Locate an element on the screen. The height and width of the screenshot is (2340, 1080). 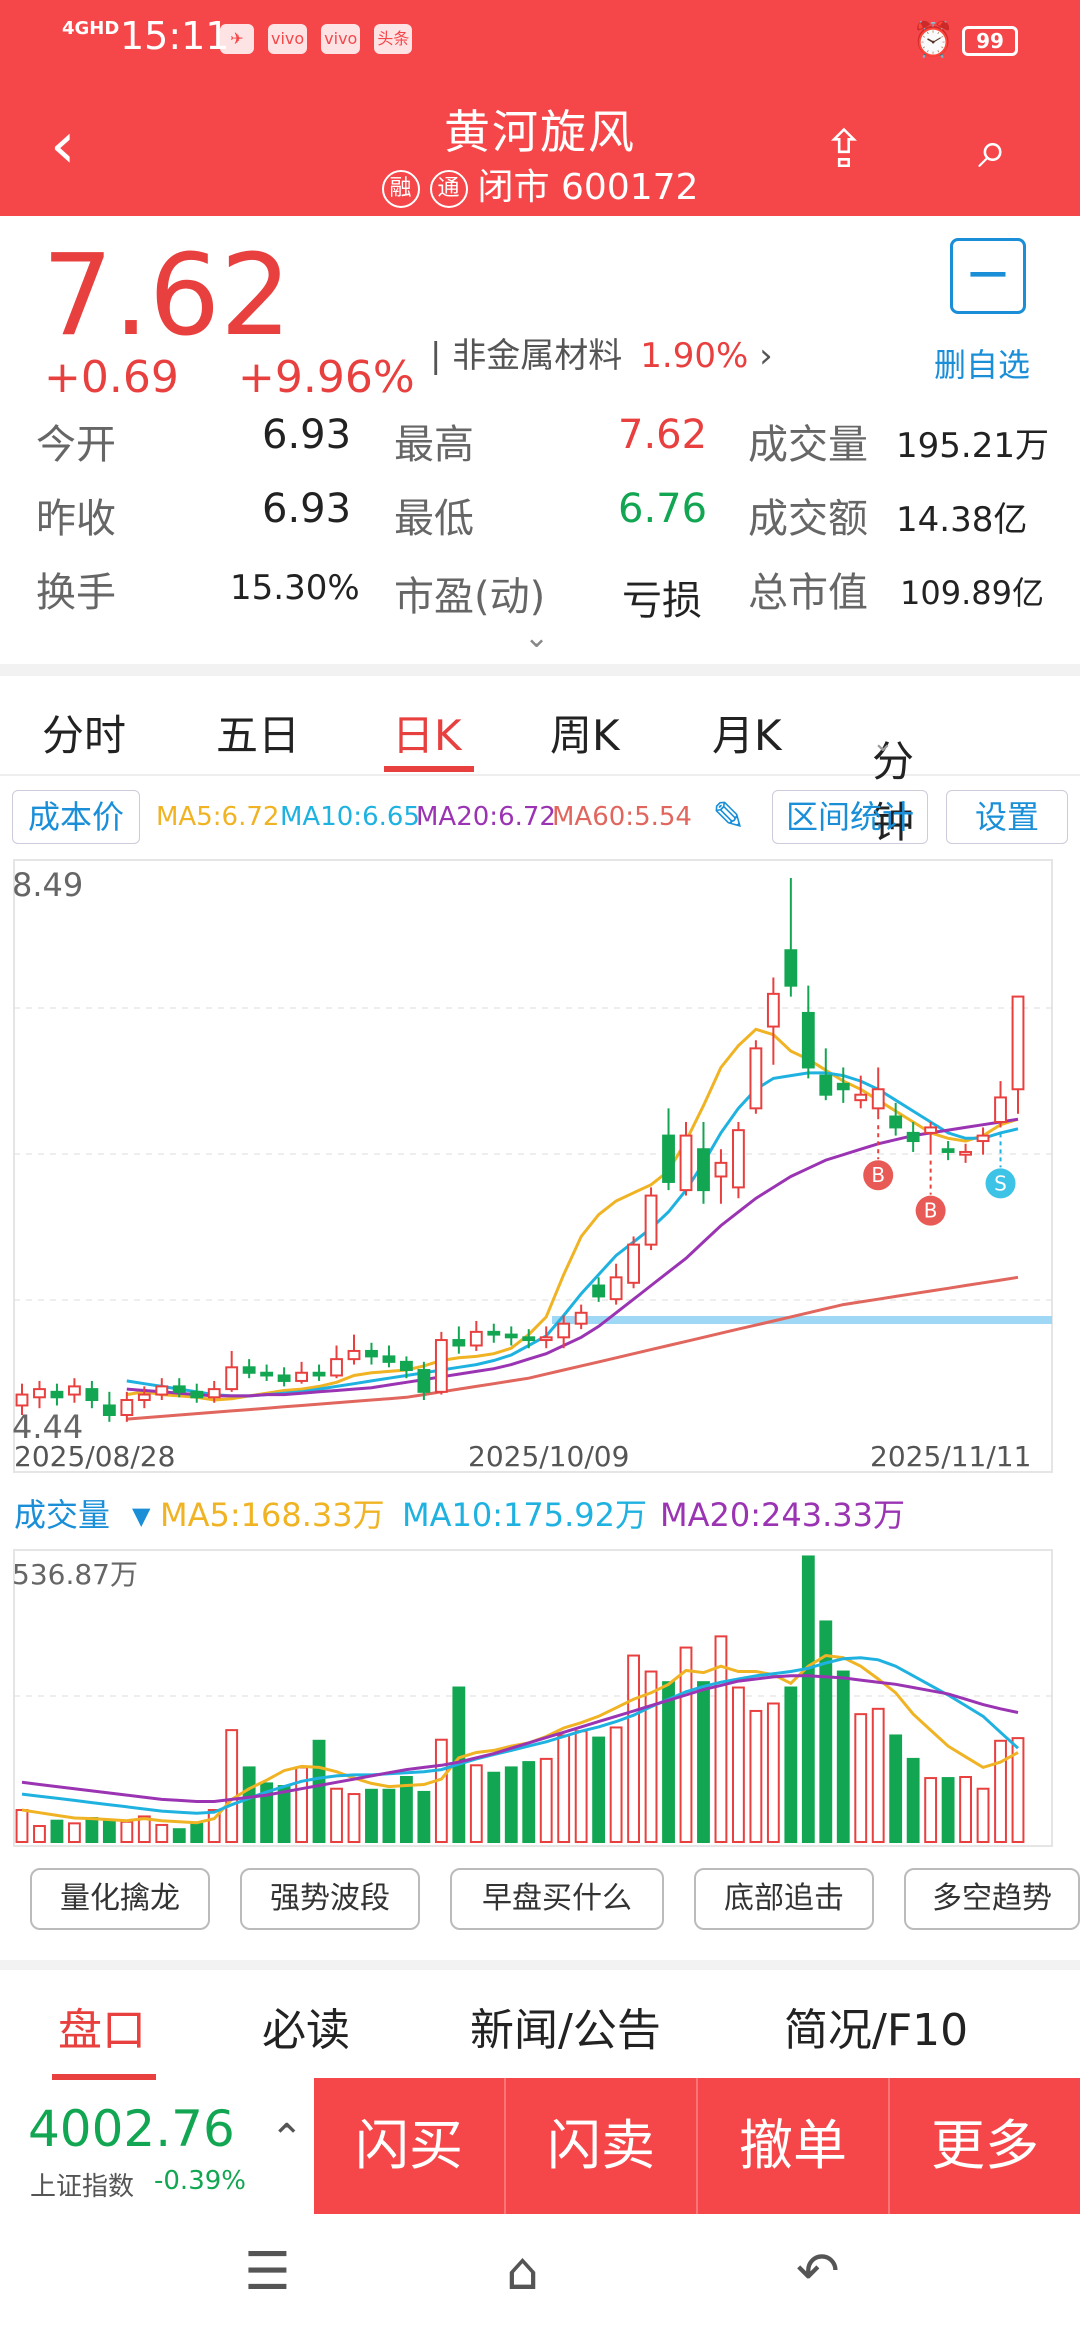
system-nav-bar: ☰ ⌂ ↶ is located at coordinates (540, 2277).